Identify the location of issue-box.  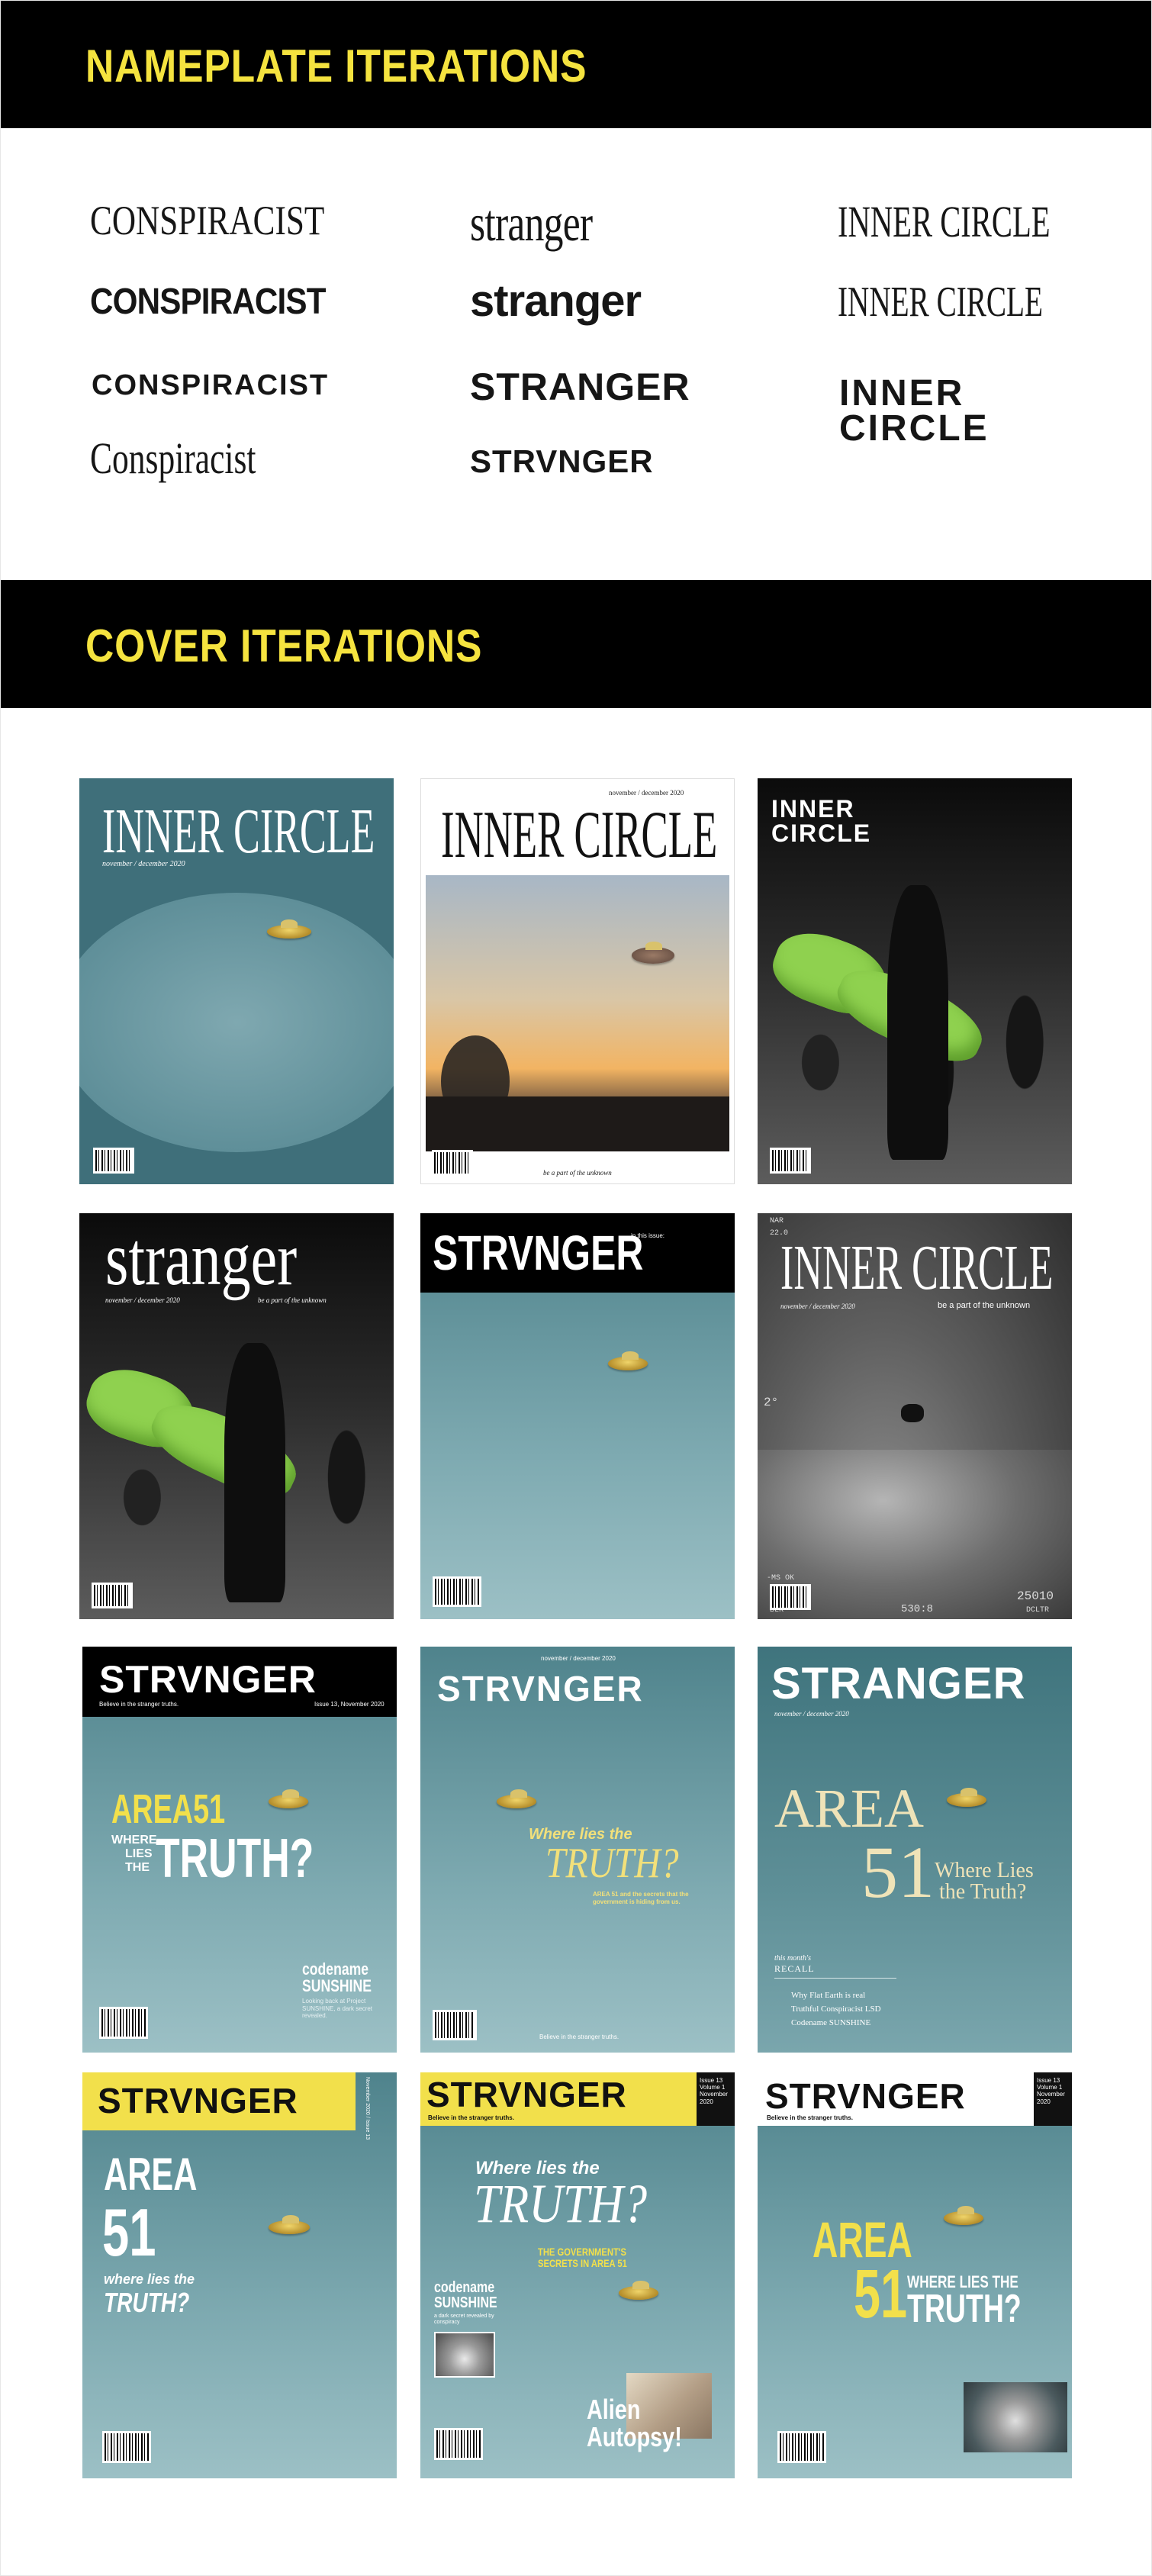
(716, 2099).